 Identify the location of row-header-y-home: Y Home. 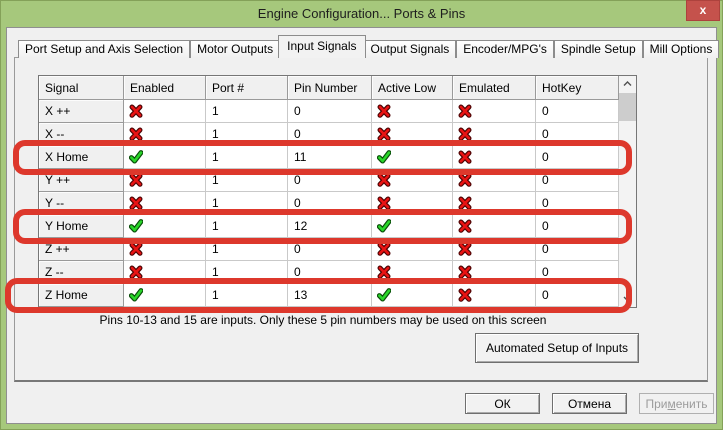
(81, 226).